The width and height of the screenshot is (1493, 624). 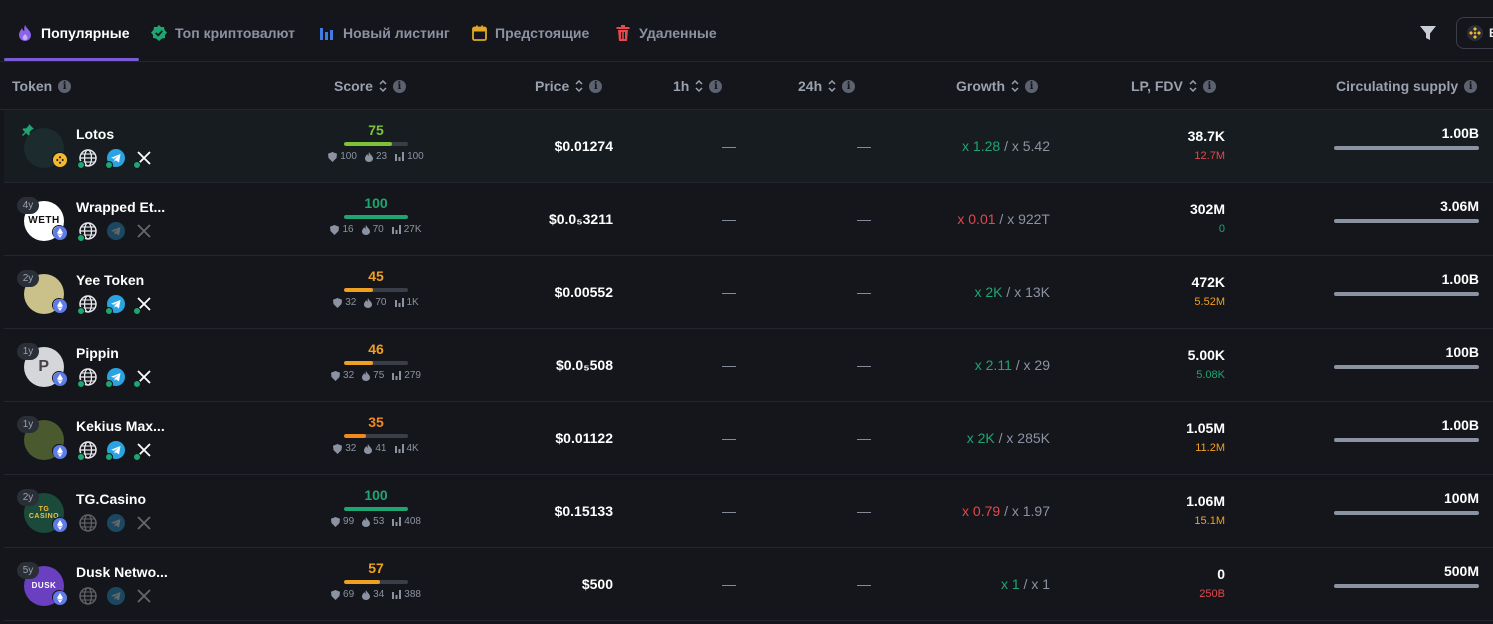 I want to click on lp-value: 1.05M, so click(x=1205, y=428).